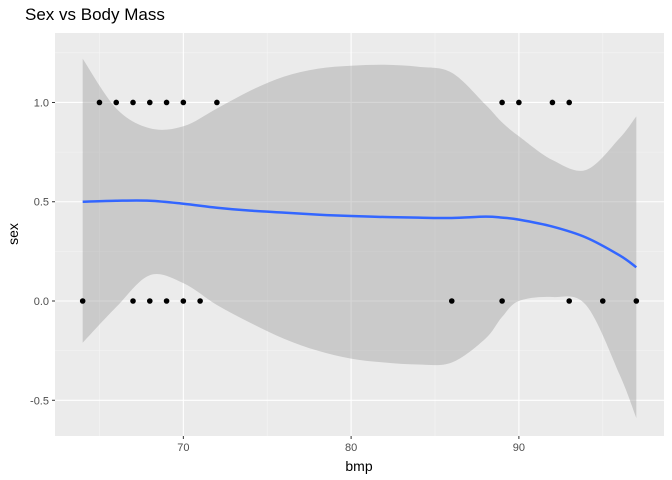 The image size is (672, 480). I want to click on x-tick-label: 90, so click(519, 448).